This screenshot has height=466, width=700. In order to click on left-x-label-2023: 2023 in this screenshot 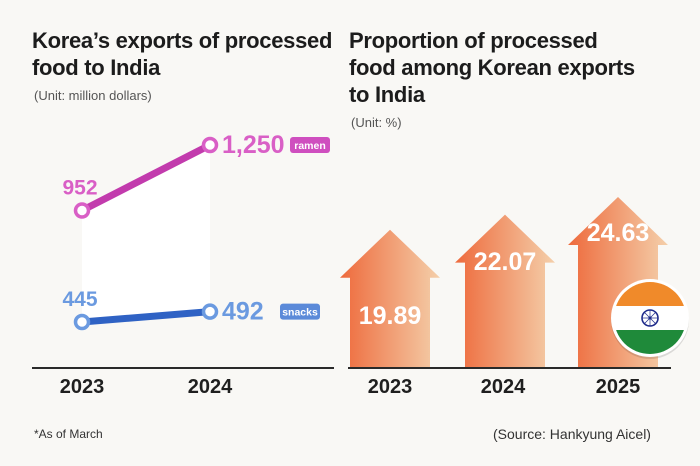, I will do `click(82, 387)`.